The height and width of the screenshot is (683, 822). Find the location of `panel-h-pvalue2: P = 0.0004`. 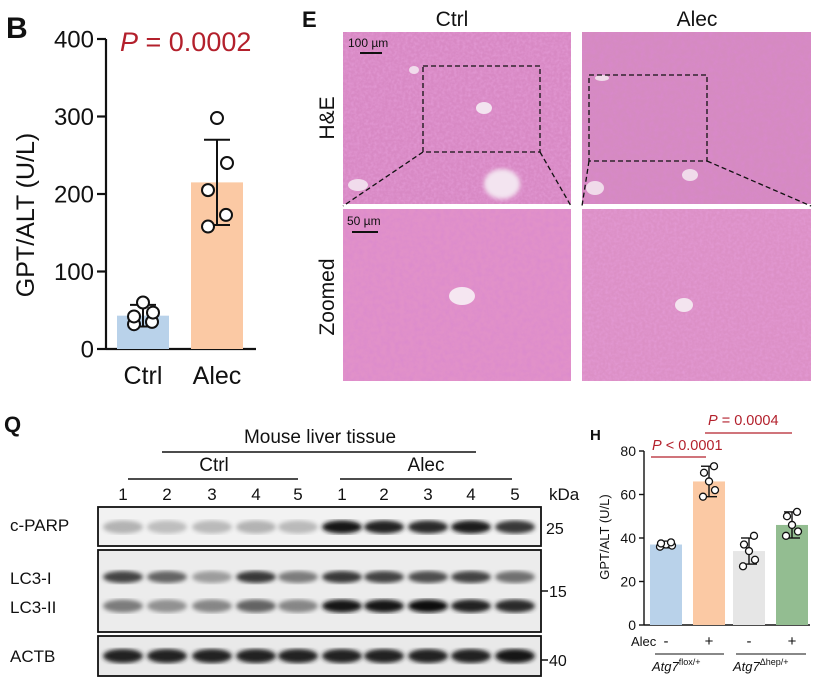

panel-h-pvalue2: P = 0.0004 is located at coordinates (743, 421).